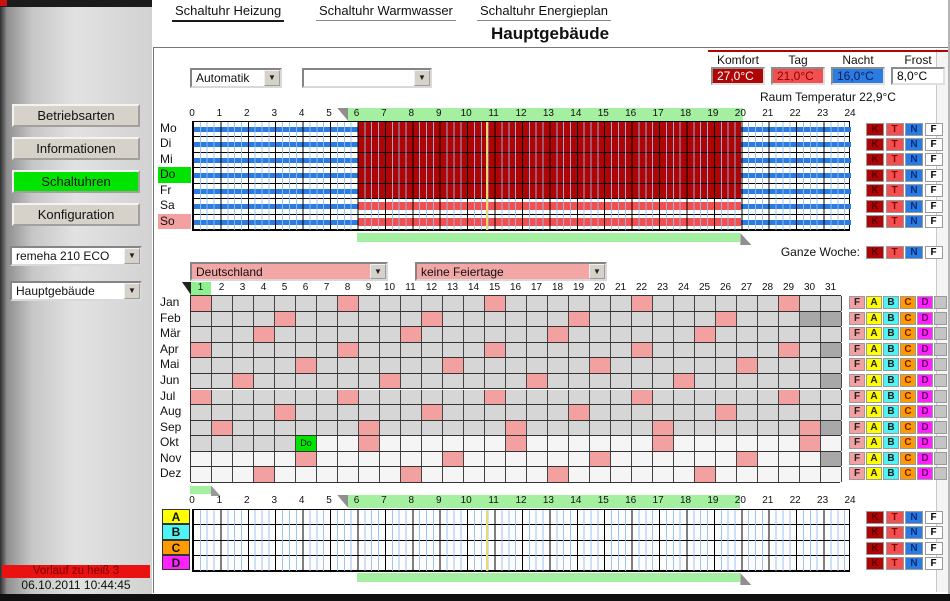  What do you see at coordinates (522, 191) in the screenshot?
I see `week-row-Fr` at bounding box center [522, 191].